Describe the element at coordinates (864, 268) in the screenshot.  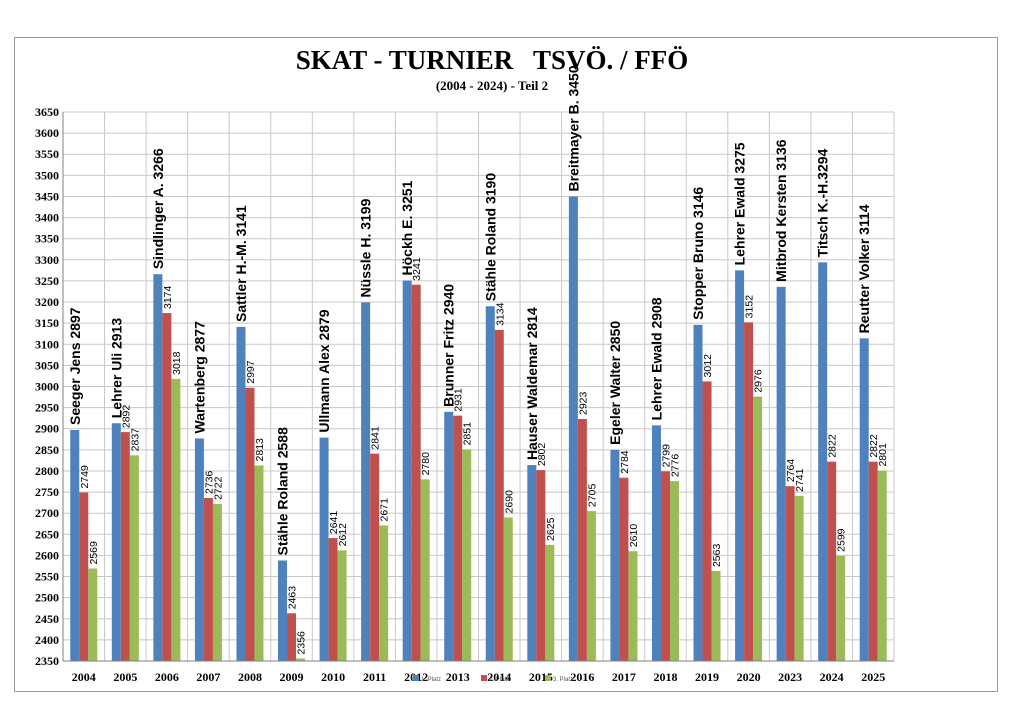
I see `winner-label: Reutter Volker 3114` at that location.